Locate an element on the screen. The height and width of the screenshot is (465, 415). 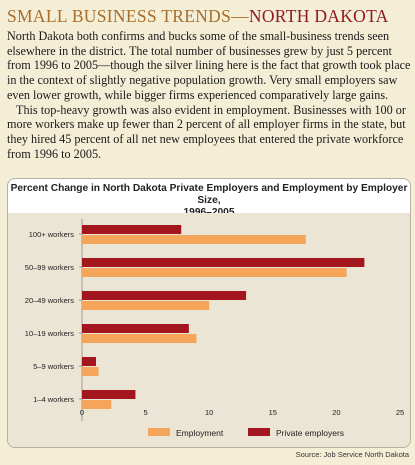
title-part-1: SMALL BUSINESS TRENDS— is located at coordinates (128, 16).